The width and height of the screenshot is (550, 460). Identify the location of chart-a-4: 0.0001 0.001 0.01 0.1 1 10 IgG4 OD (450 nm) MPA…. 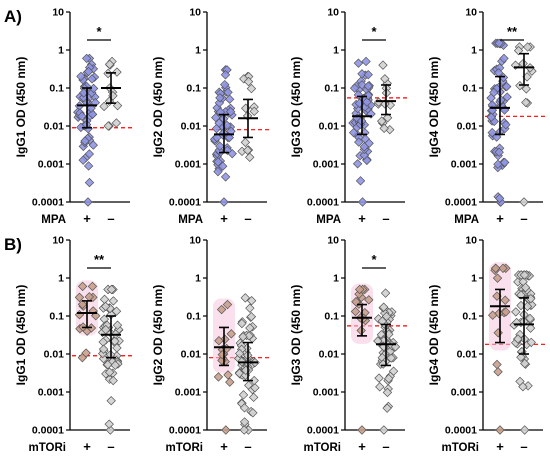
(486, 116).